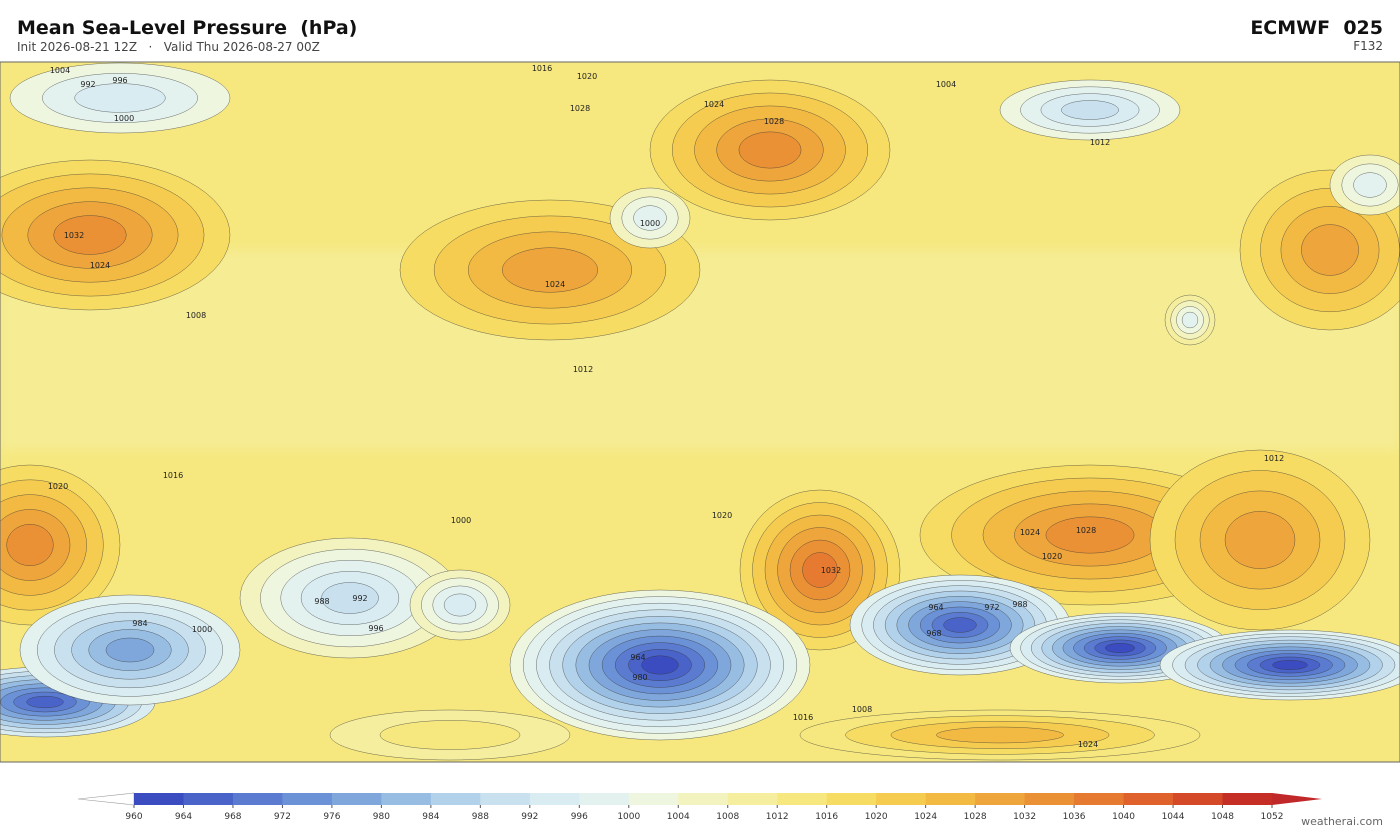 The image size is (1400, 840). What do you see at coordinates (232, 817) in the screenshot?
I see `colorbar-tick-label: 968` at bounding box center [232, 817].